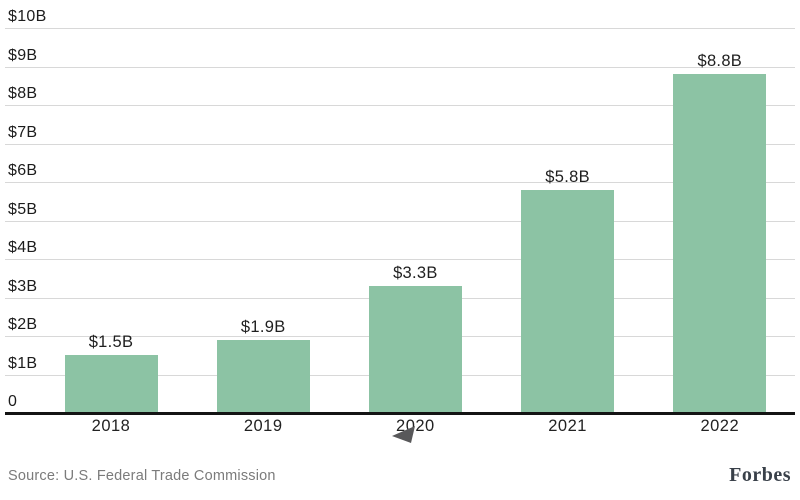  Describe the element at coordinates (23, 247) in the screenshot. I see `y-axis-tick-label: $4B` at that location.